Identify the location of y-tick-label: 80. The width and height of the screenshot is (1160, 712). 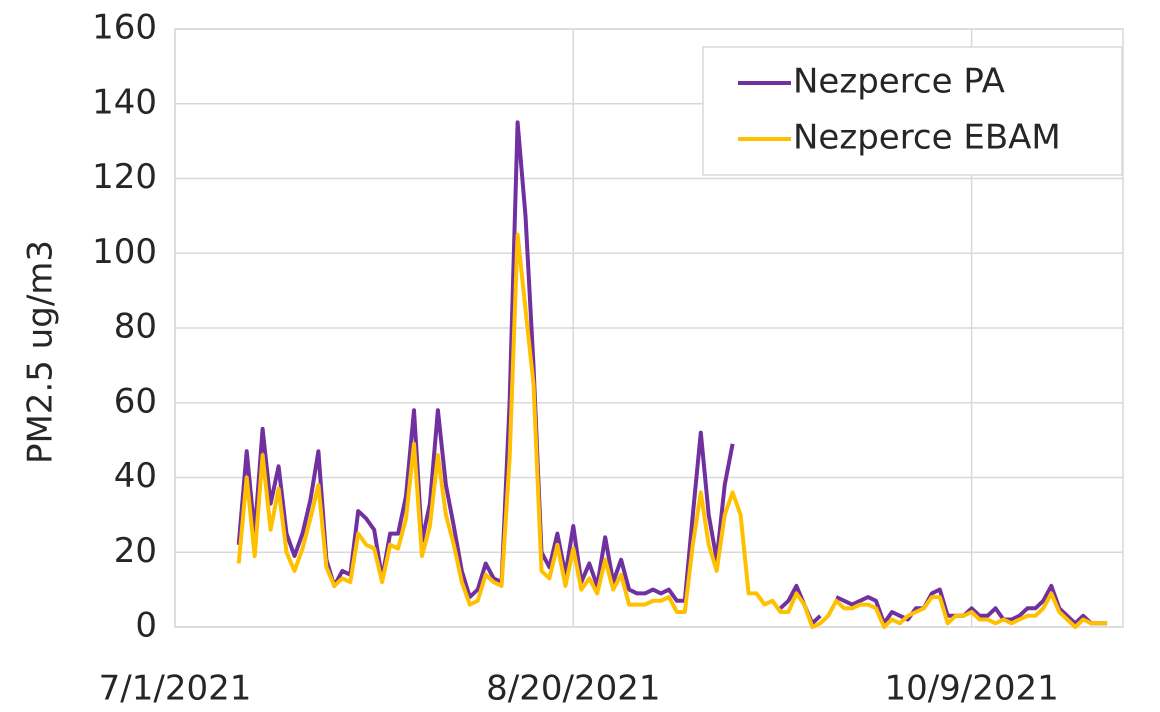
(135, 327).